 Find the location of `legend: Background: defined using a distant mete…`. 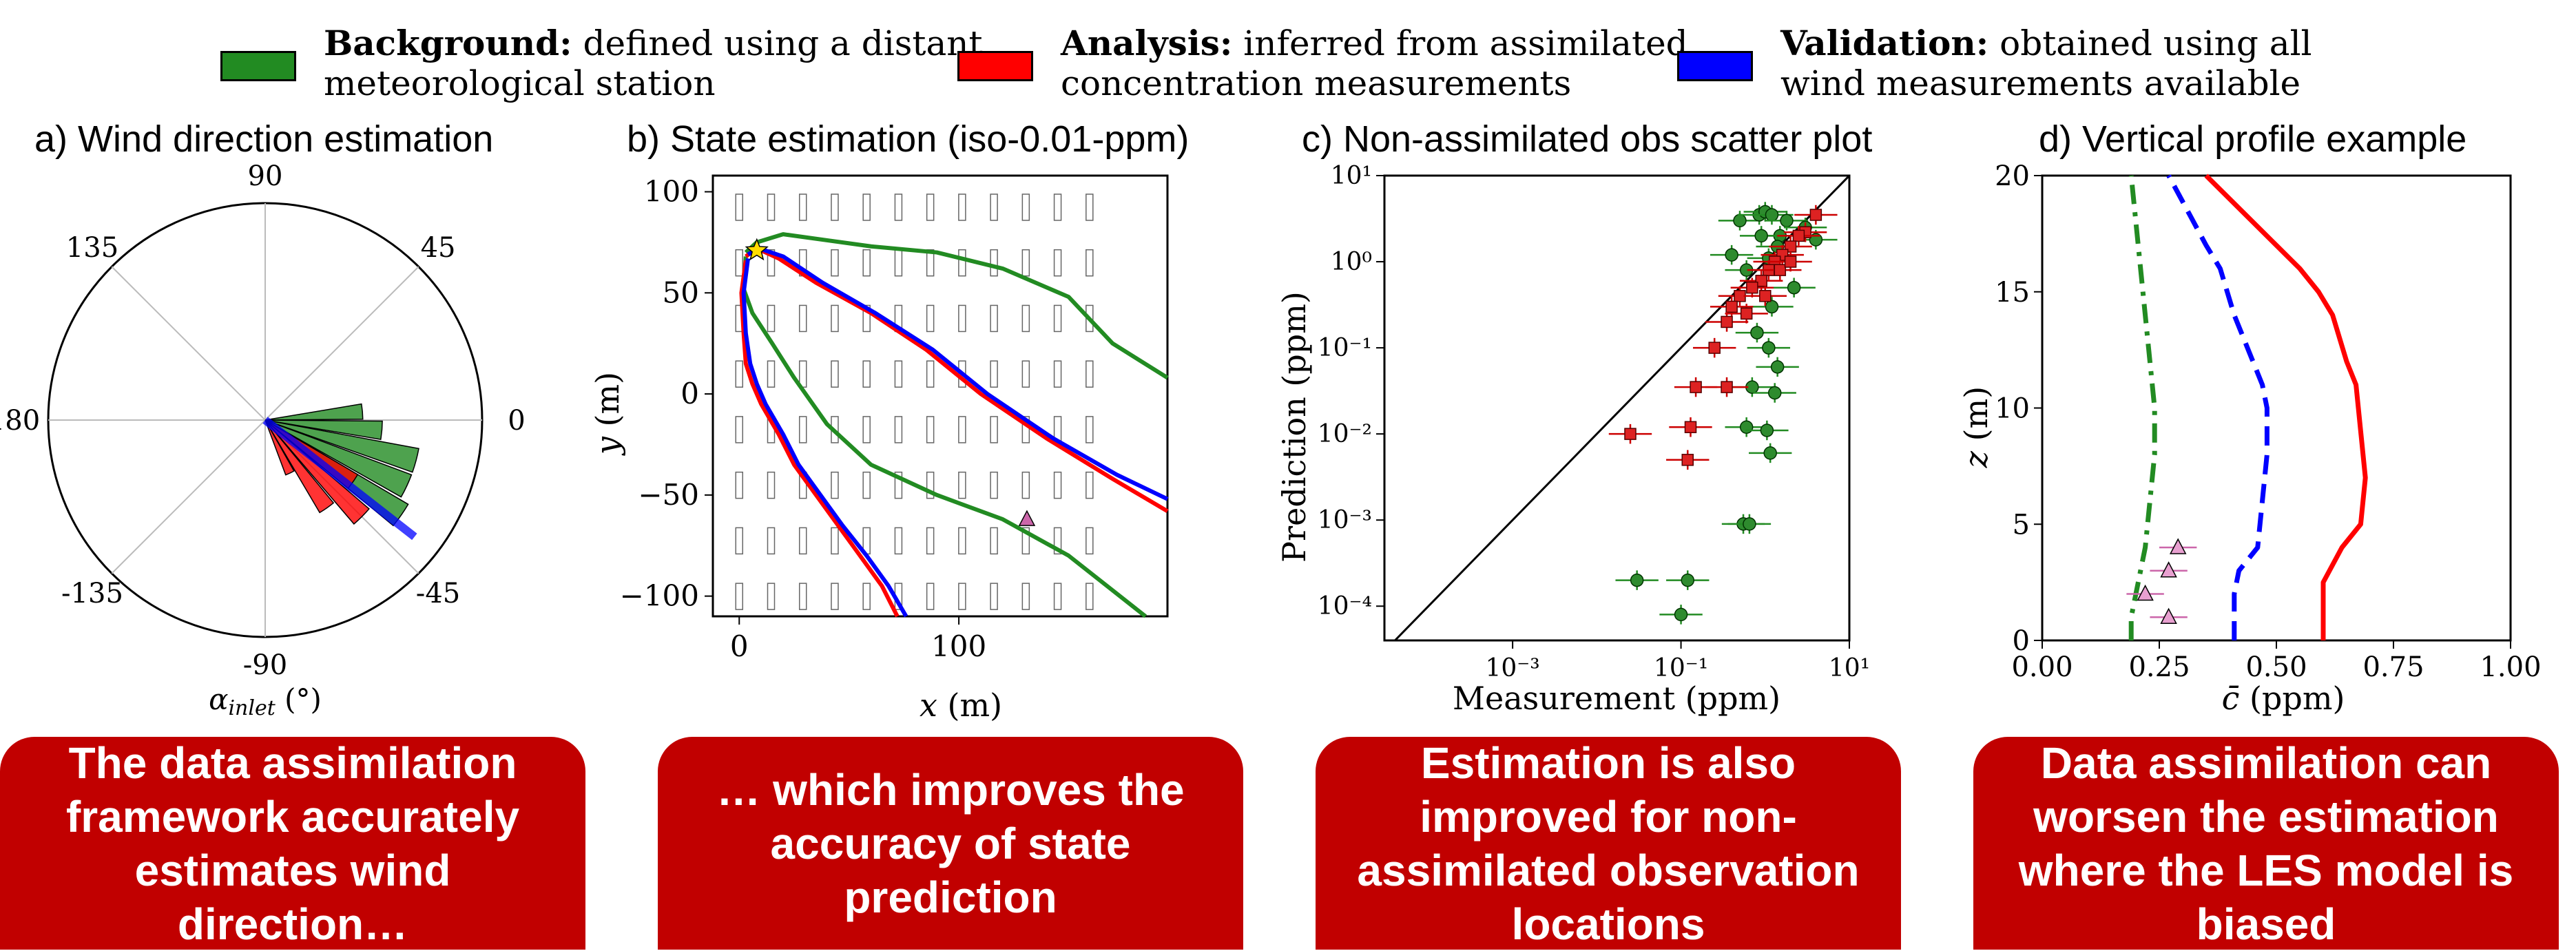

legend: Background: defined using a distant mete… is located at coordinates (1288, 59).